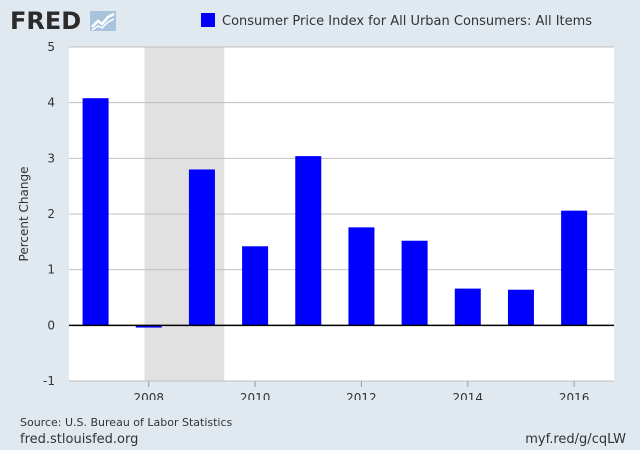 The height and width of the screenshot is (450, 640). I want to click on short-link: myf.red/g/cqLW, so click(575, 439).